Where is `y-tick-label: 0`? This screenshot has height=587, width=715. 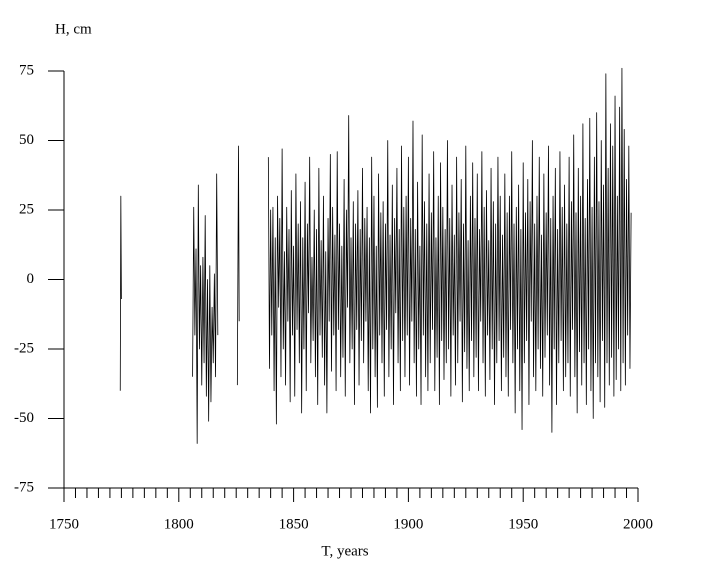
y-tick-label: 0 is located at coordinates (31, 279).